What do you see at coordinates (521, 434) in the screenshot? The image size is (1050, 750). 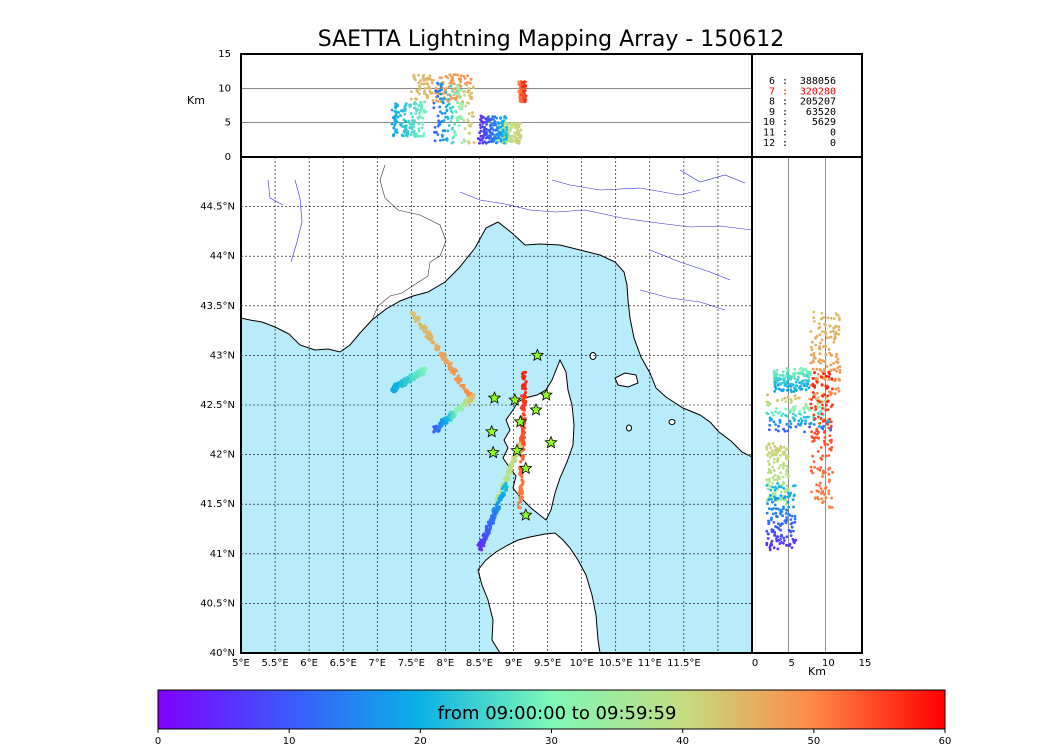 I see `station-markers` at bounding box center [521, 434].